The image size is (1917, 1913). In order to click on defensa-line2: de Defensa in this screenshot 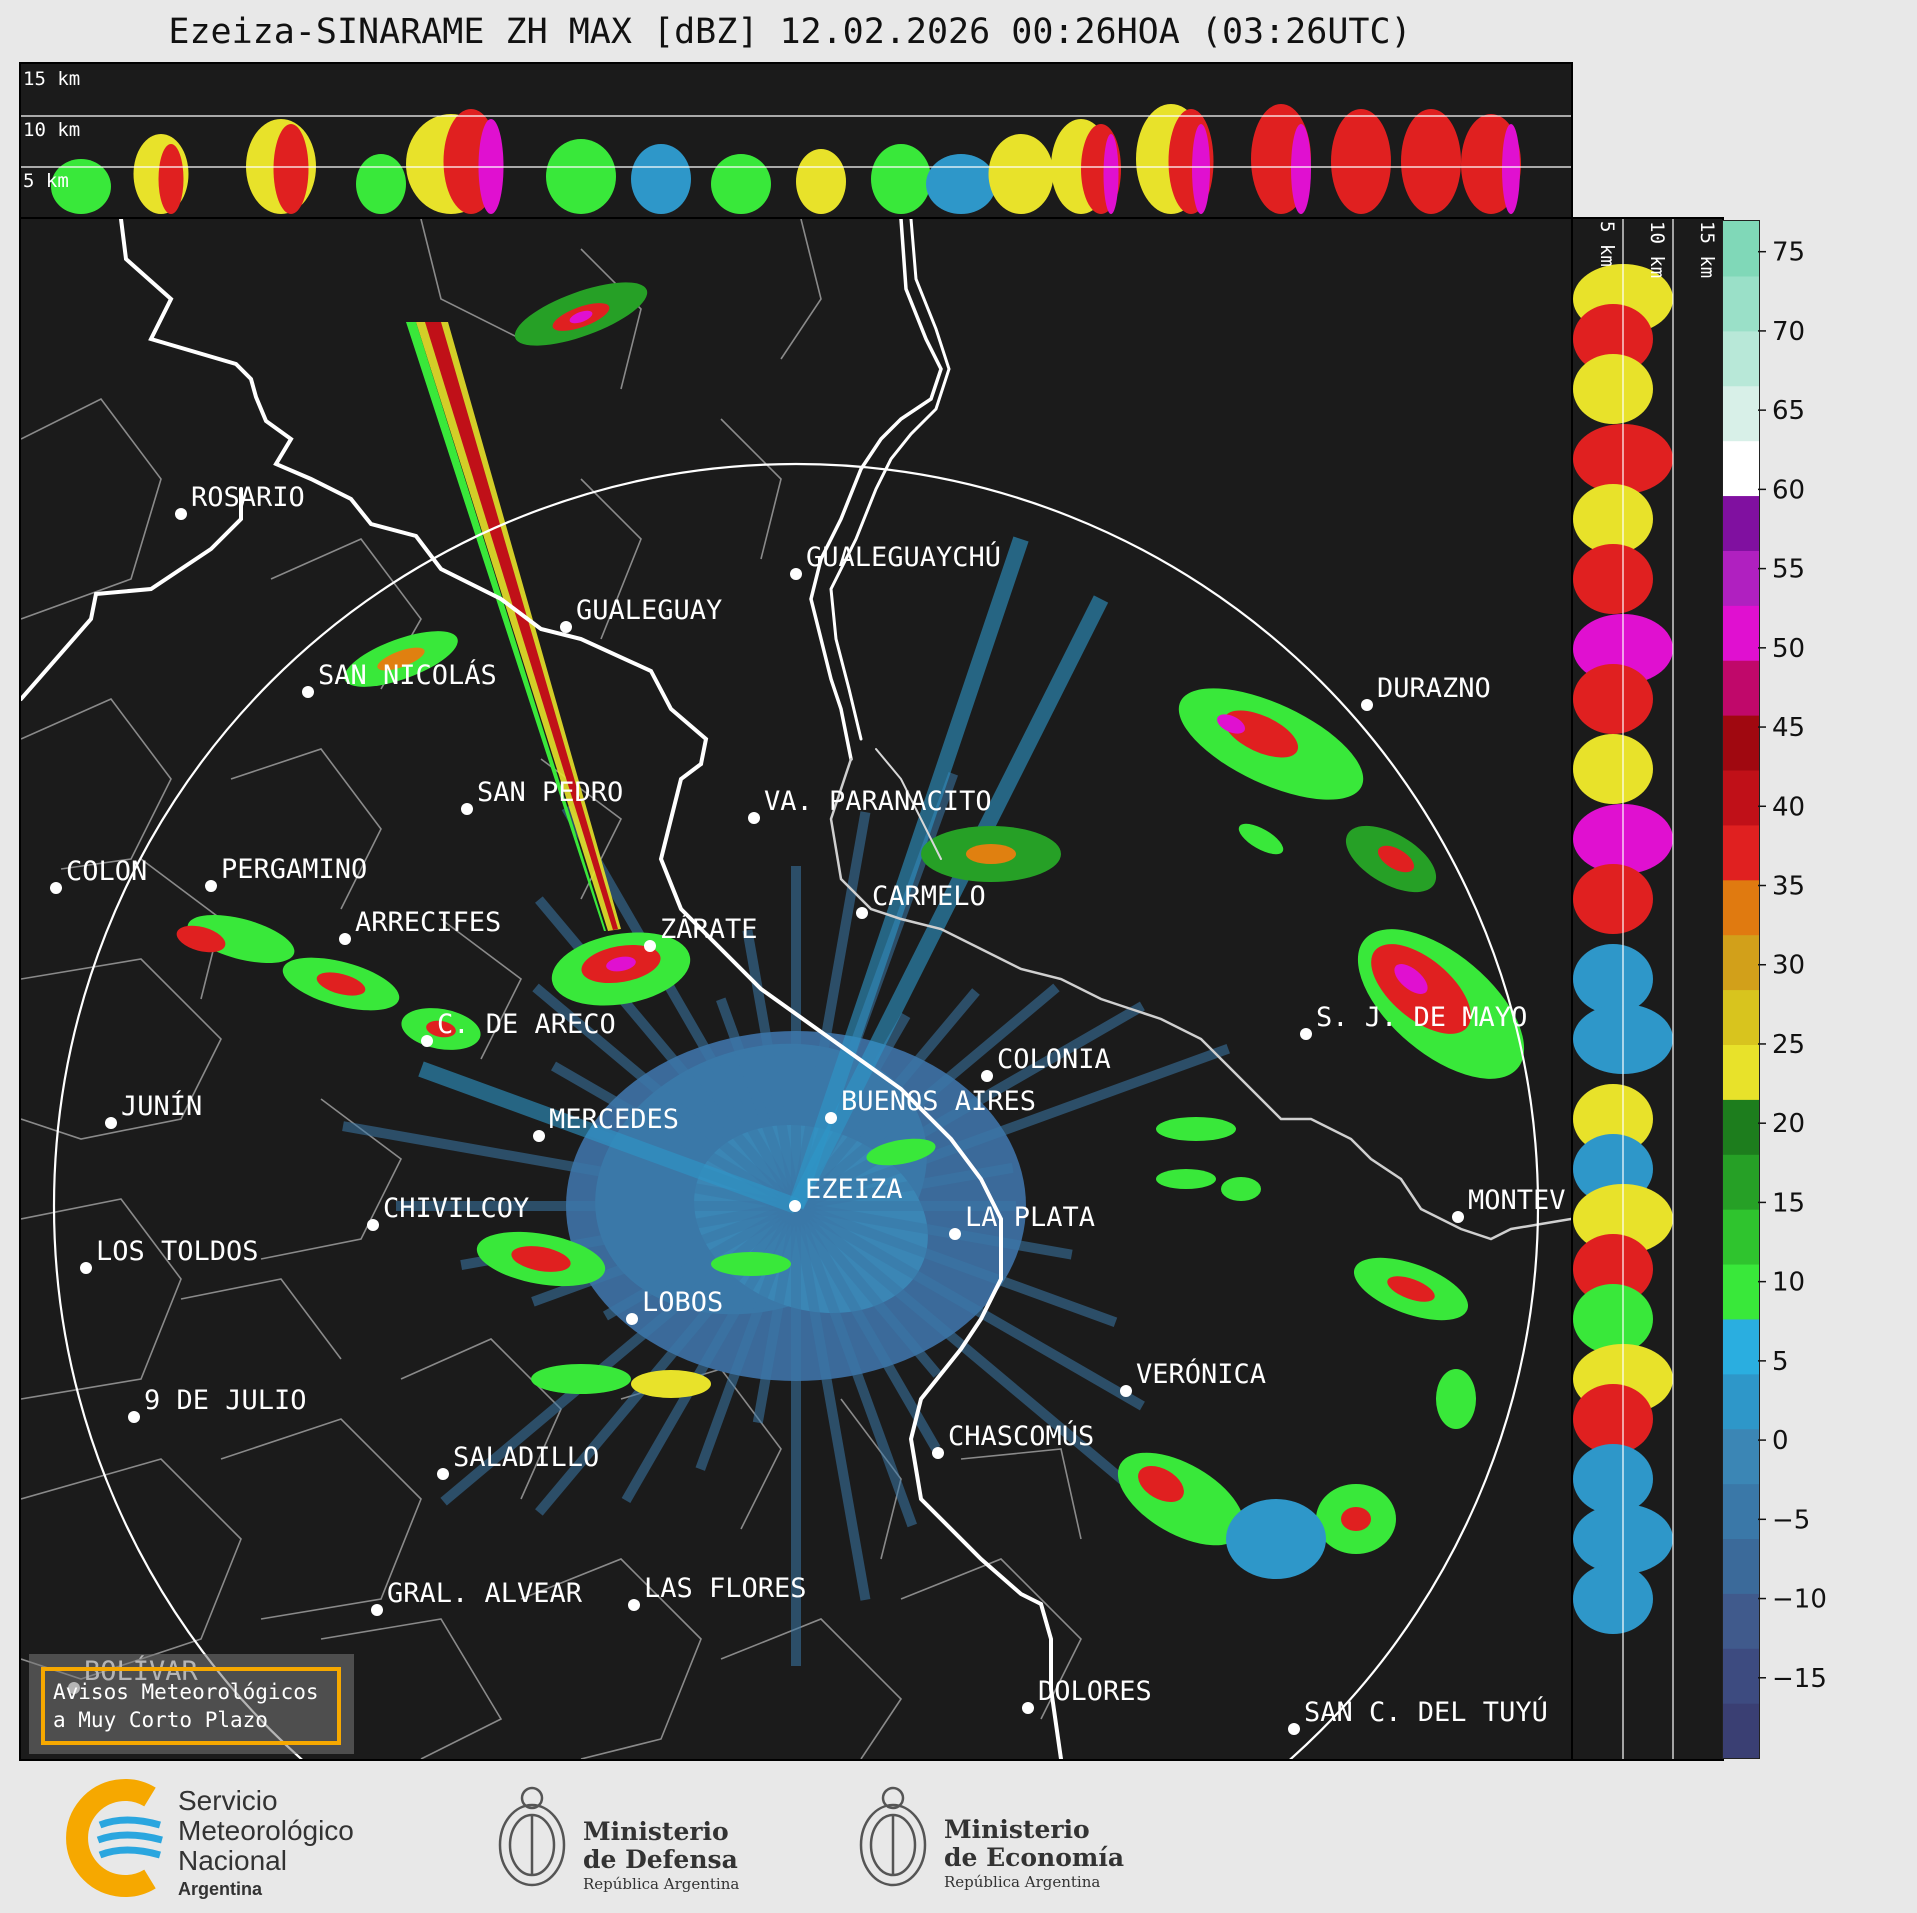, I will do `click(660, 1859)`.